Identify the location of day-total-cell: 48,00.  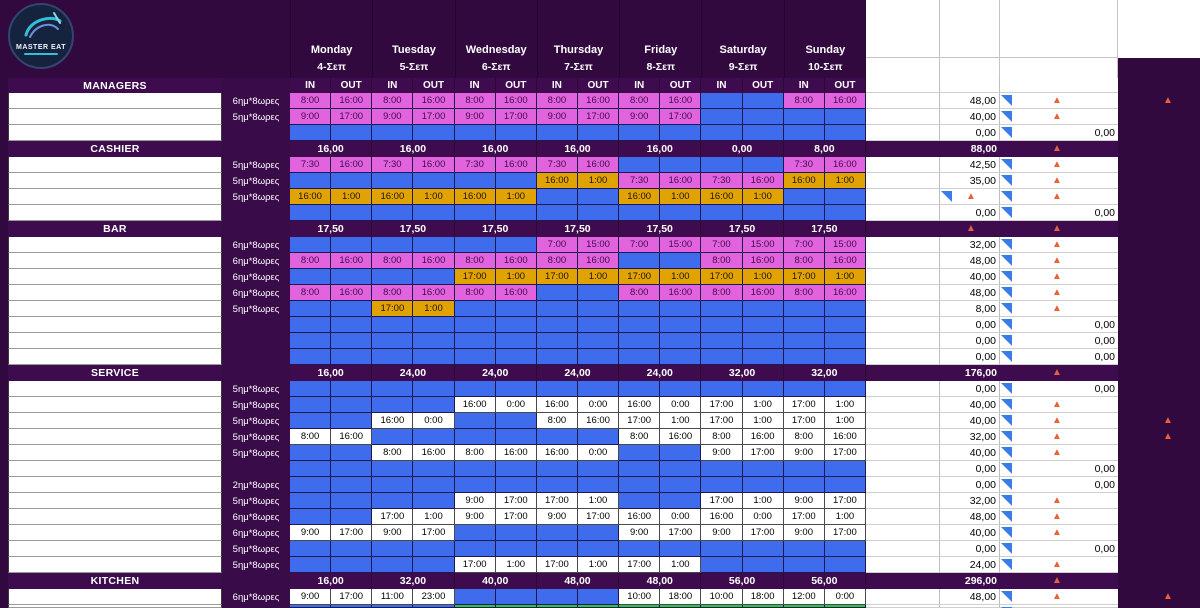
(578, 581).